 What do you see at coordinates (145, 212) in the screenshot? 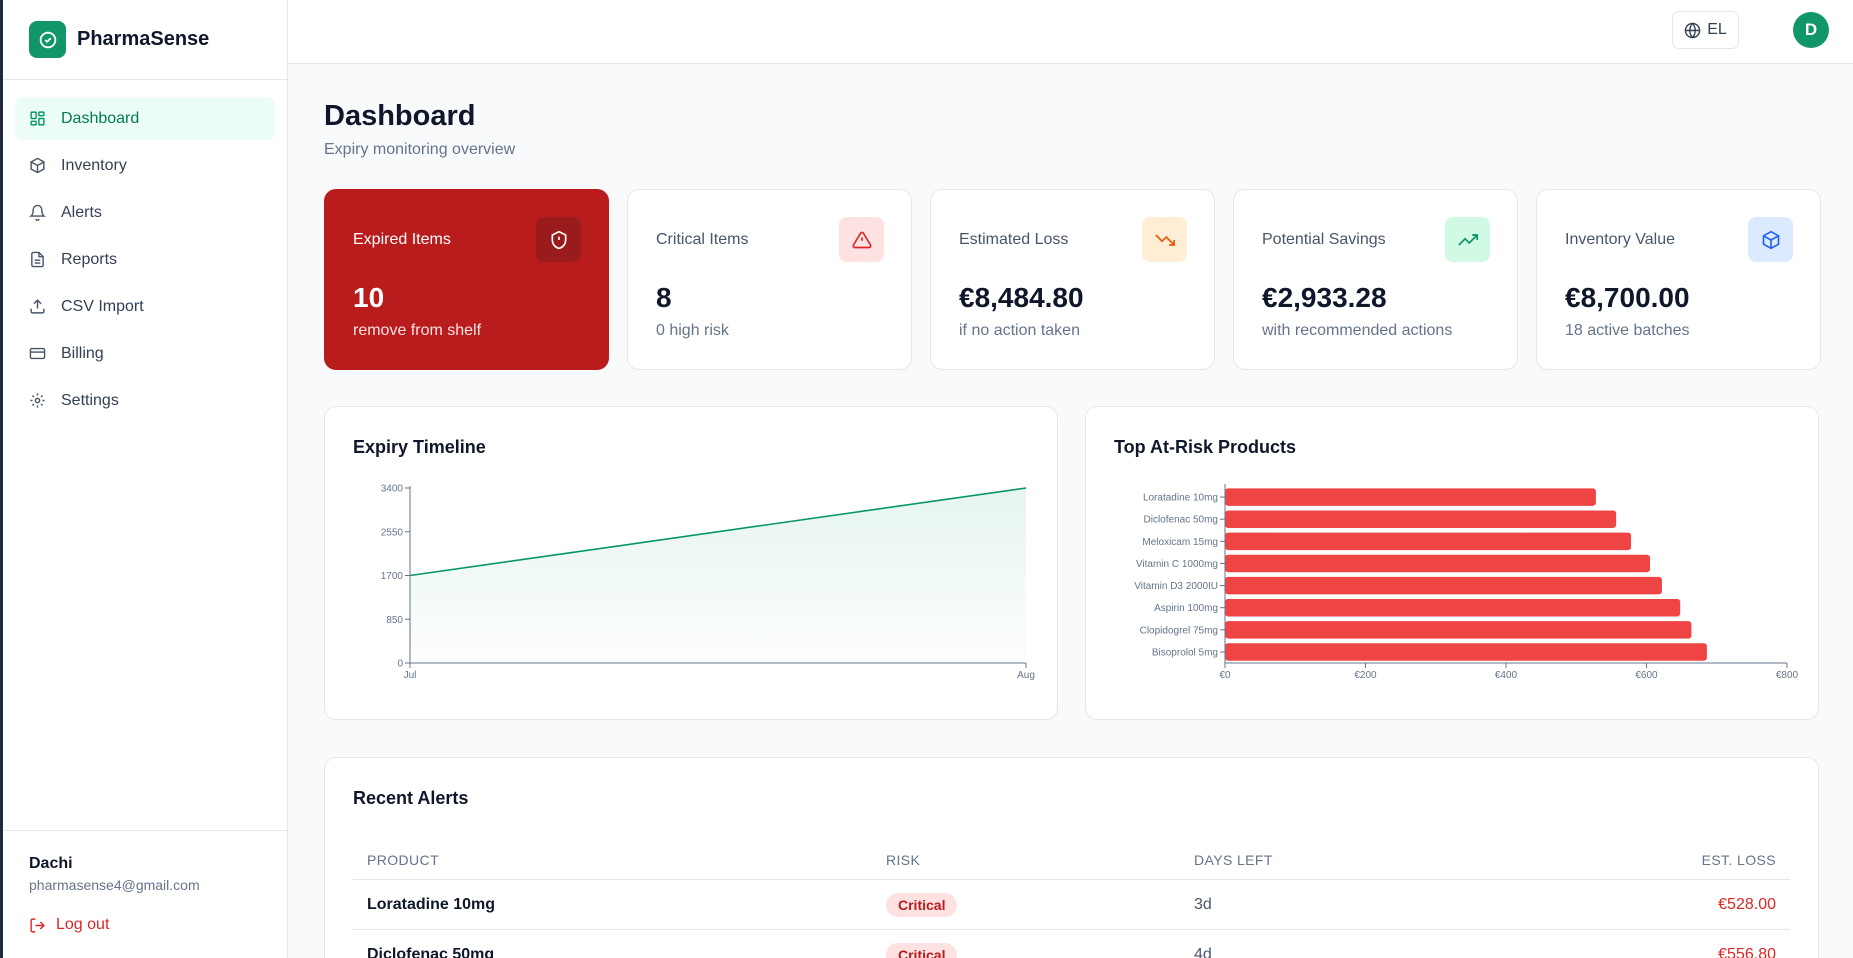
I see `sidebar-item-alerts: Alerts` at bounding box center [145, 212].